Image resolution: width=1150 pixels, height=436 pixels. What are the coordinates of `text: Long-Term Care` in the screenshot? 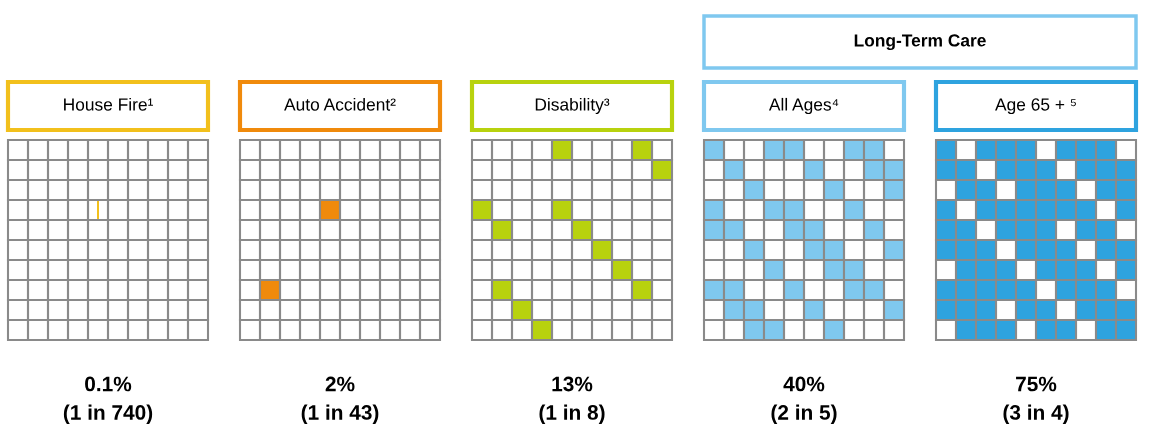 It's located at (920, 42).